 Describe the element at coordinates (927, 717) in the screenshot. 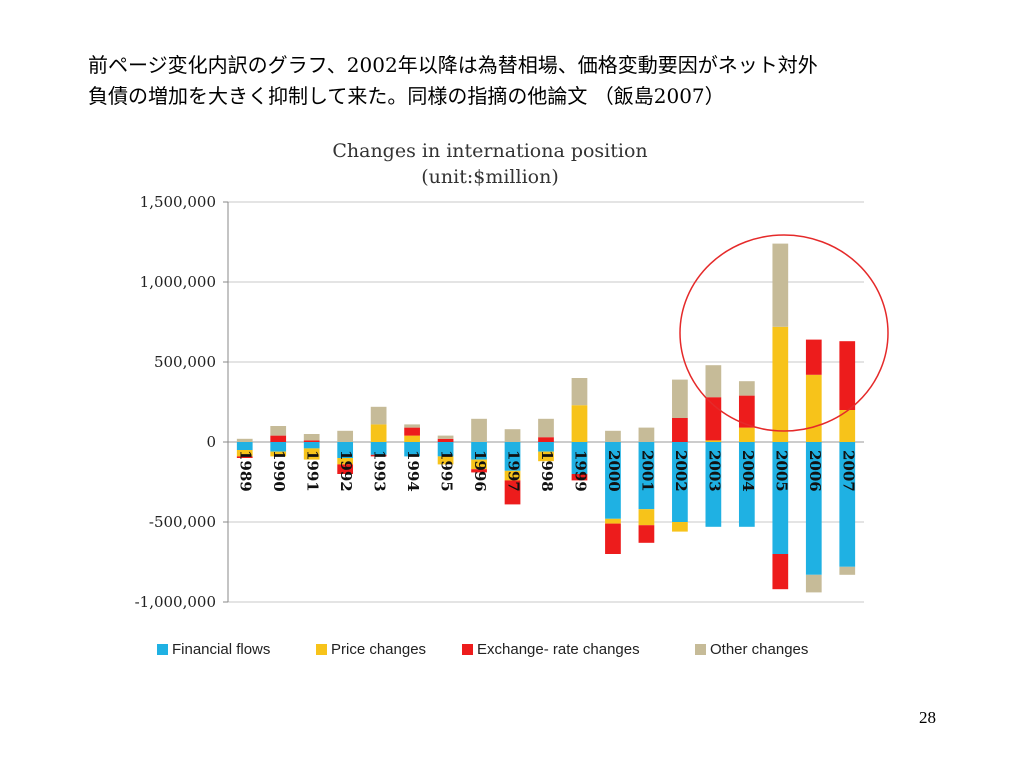

I see `page-number: 28` at that location.